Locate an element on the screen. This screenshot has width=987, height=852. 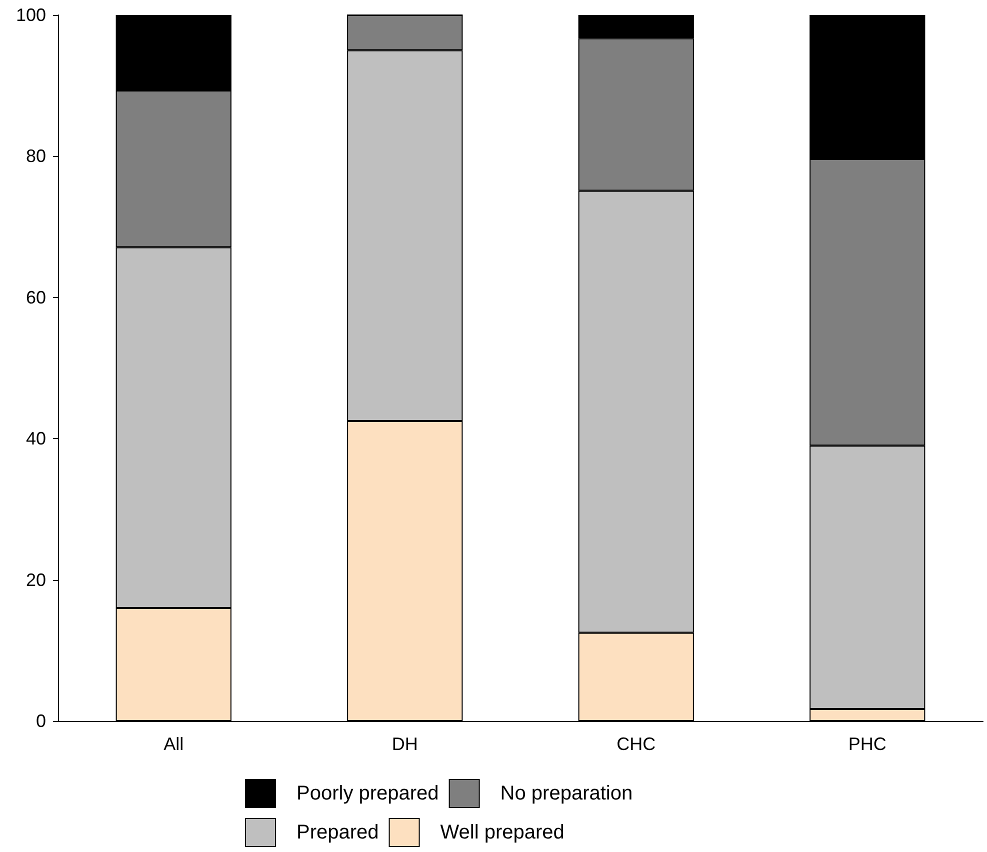
y-tick-label: 100 is located at coordinates (31, 15).